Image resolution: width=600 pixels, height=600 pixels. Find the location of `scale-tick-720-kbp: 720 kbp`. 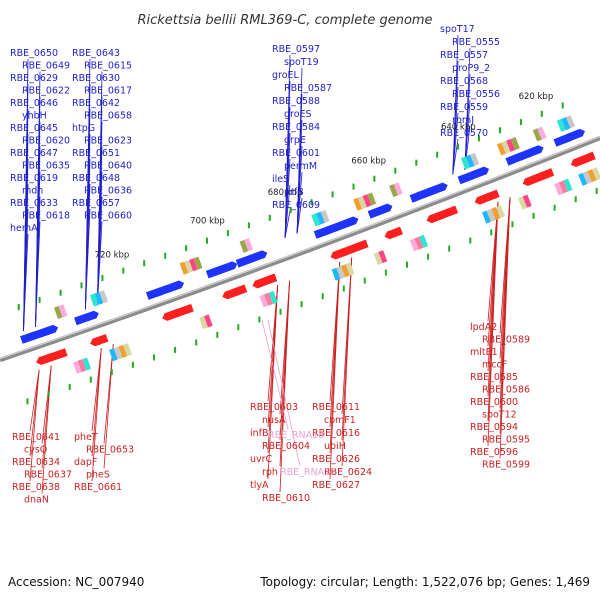

scale-tick-720-kbp: 720 kbp is located at coordinates (112, 256).